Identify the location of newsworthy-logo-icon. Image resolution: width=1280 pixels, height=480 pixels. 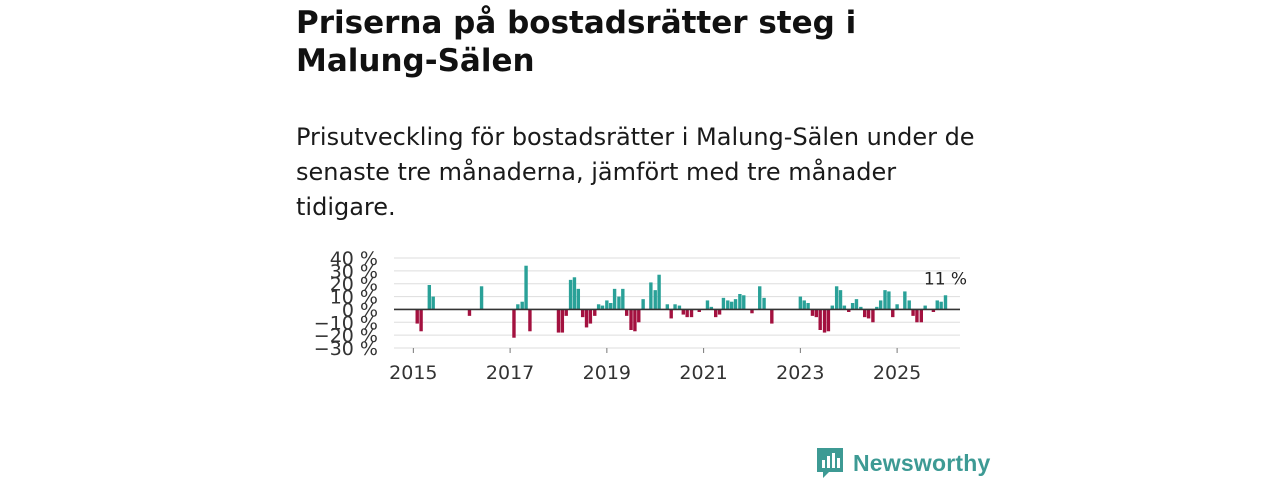
(830, 463).